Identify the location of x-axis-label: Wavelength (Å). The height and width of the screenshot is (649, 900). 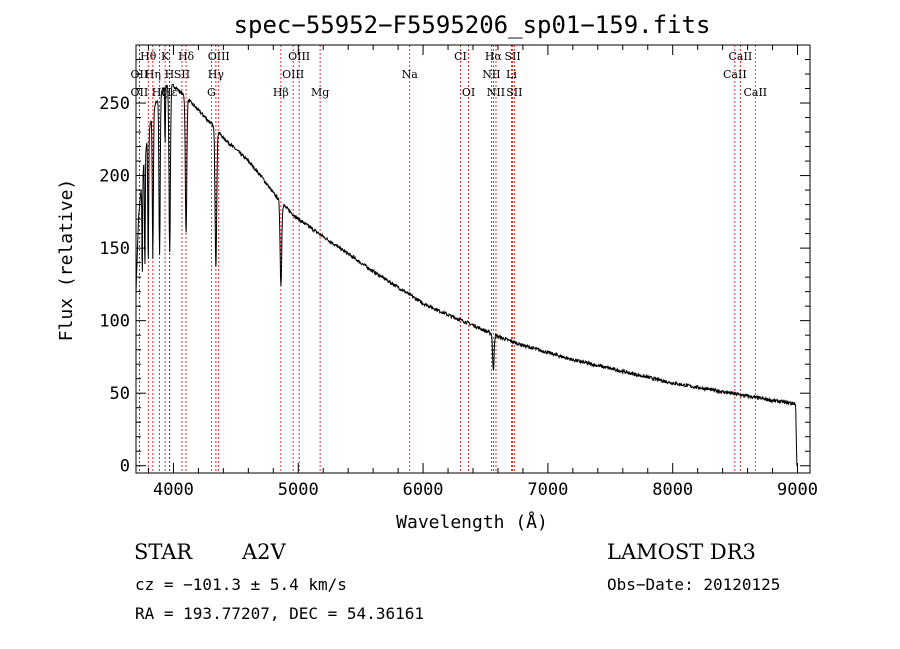
(472, 522).